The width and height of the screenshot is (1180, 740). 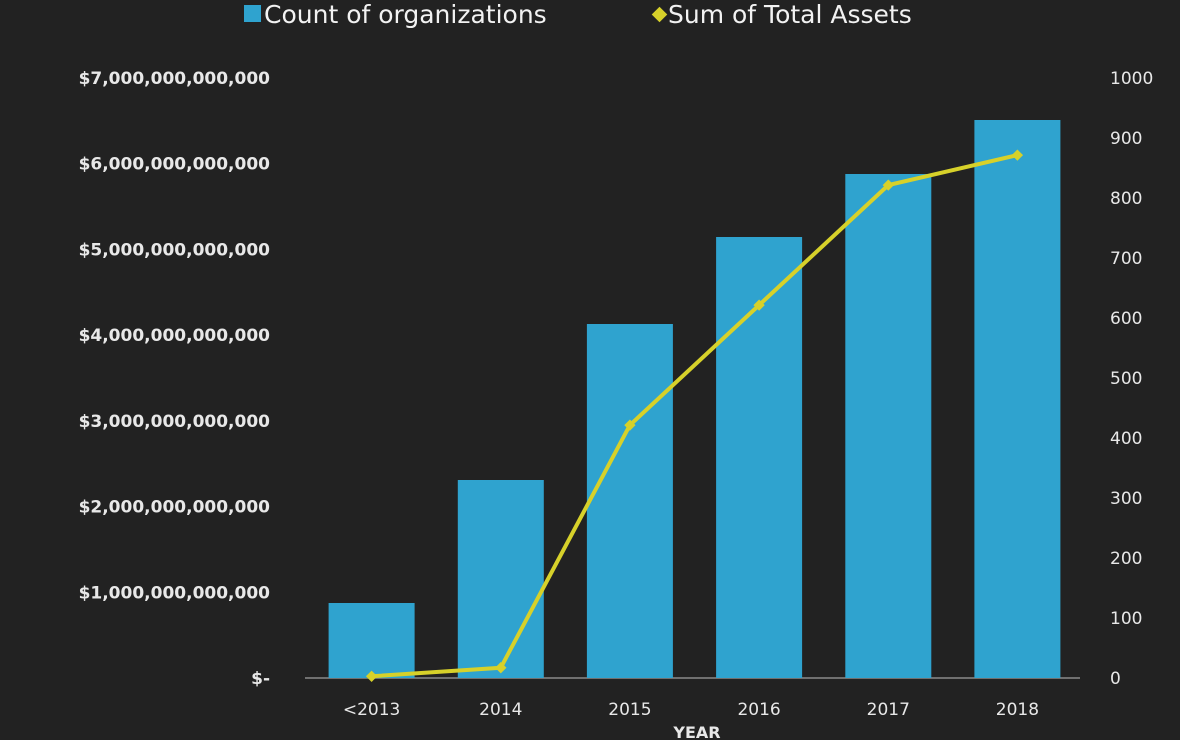 What do you see at coordinates (691, 710) in the screenshot?
I see `x-axis-ticks: <2013 2014 2015 2016 2017 2018` at bounding box center [691, 710].